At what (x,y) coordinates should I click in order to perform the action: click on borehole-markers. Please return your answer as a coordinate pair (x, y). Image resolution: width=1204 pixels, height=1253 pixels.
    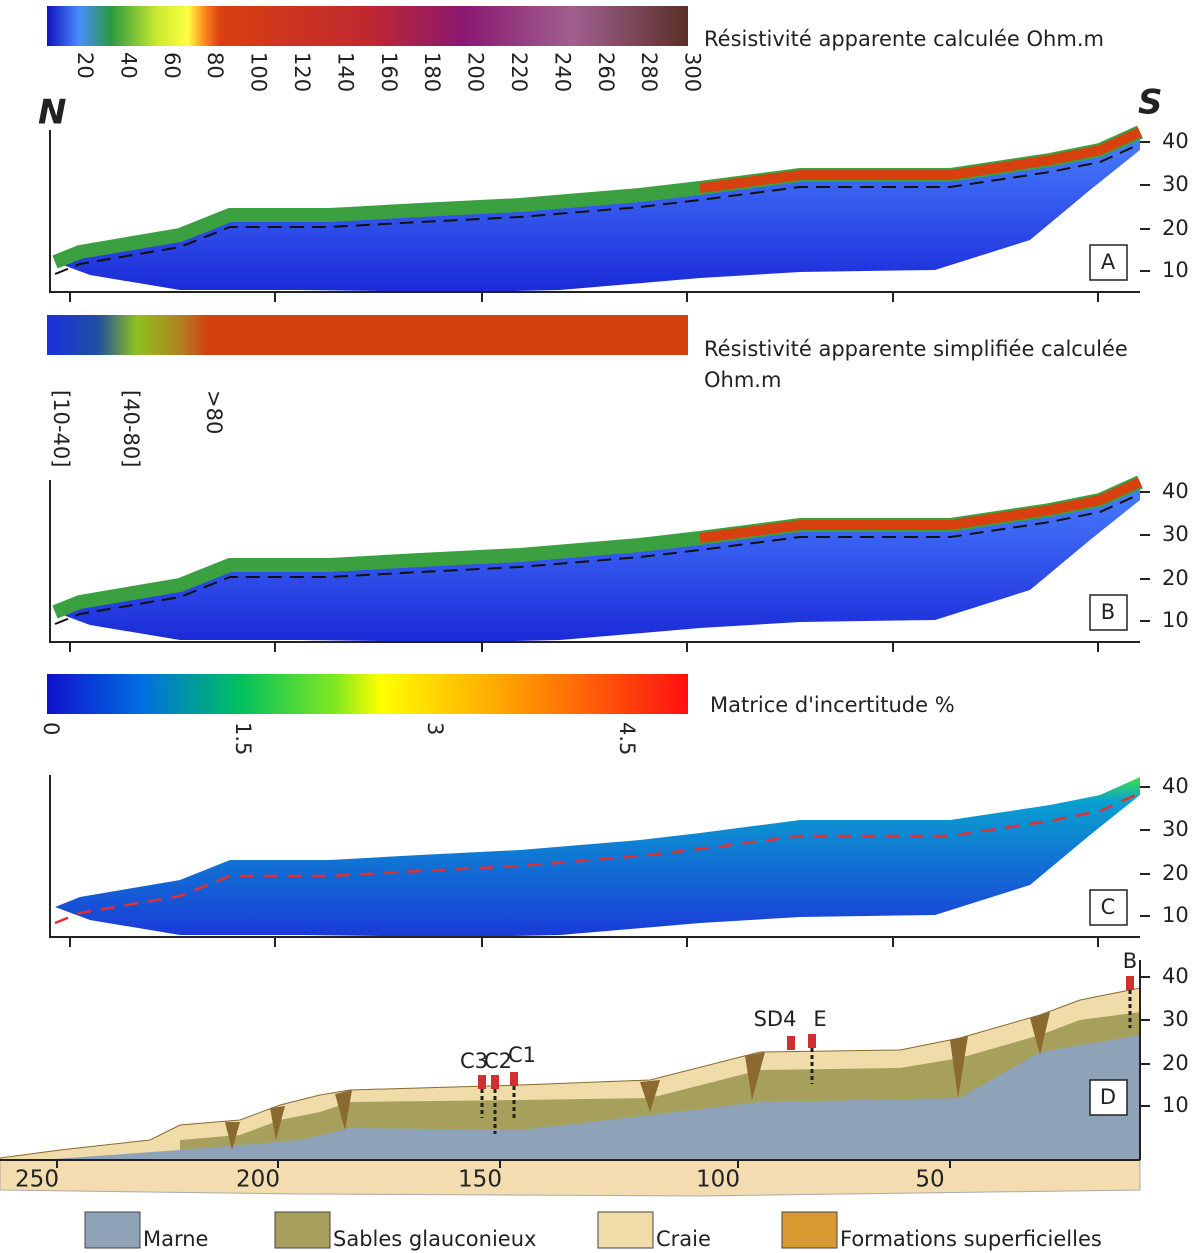
    Looking at the image, I should click on (806, 1032).